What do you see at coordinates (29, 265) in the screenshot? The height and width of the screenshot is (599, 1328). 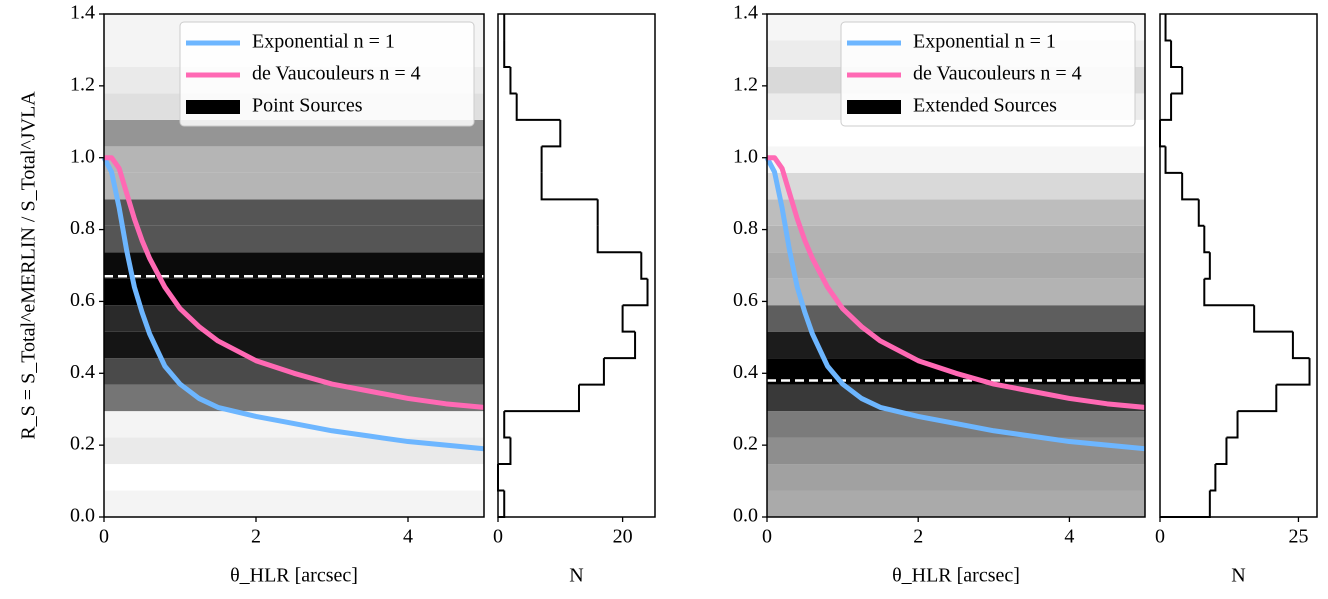 I see `y-axis-label: R_S = S_Total^eMERLIN / S_Total^JVLA` at bounding box center [29, 265].